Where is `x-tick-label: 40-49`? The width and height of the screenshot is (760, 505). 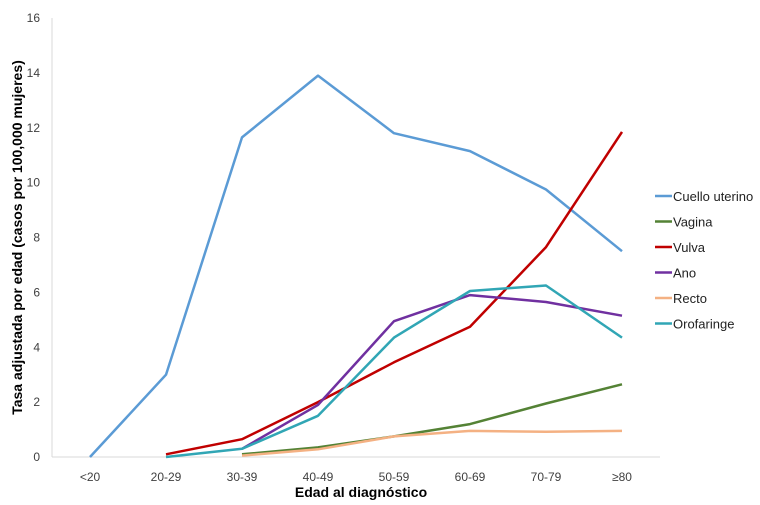
x-tick-label: 40-49 is located at coordinates (318, 477).